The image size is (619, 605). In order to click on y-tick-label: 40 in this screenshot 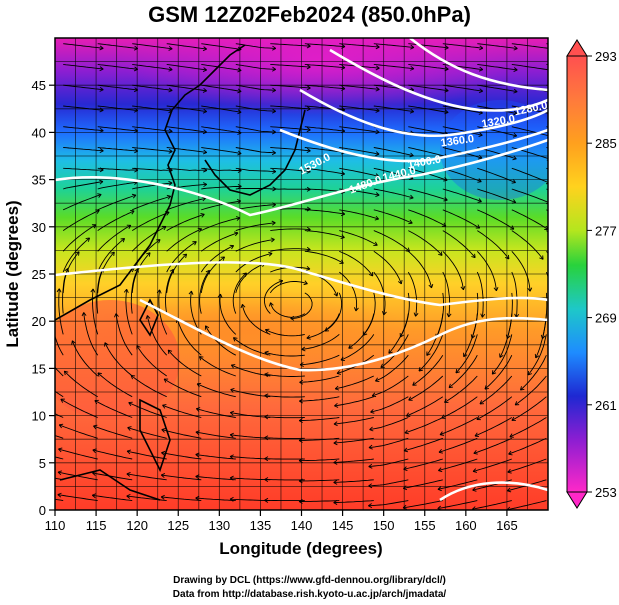, I will do `click(39, 132)`.